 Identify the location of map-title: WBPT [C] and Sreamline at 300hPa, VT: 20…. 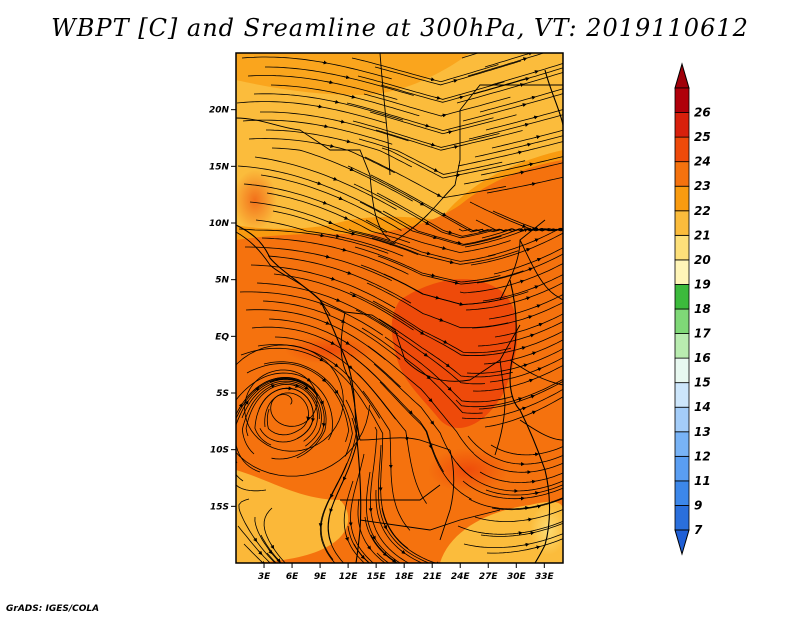
(400, 28).